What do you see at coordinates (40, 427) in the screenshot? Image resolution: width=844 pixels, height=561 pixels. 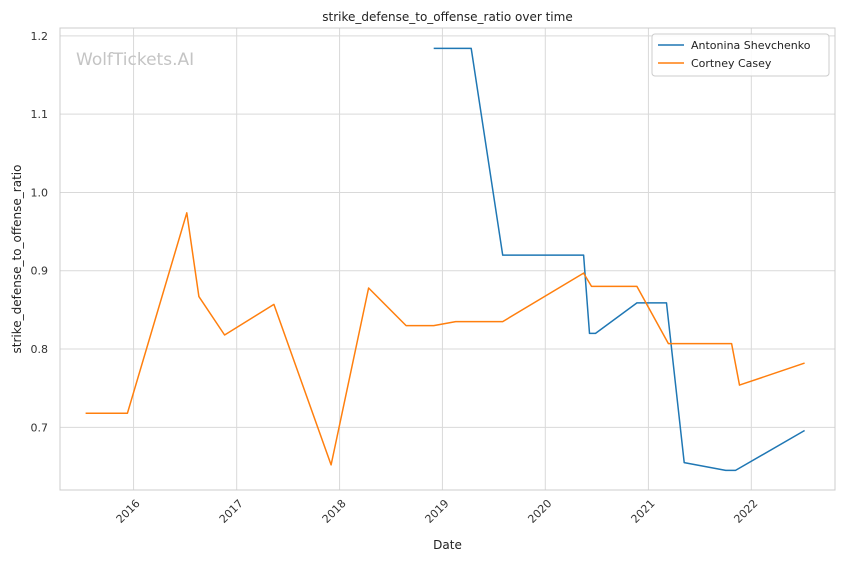 I see `y-tick-label: 0.7` at bounding box center [40, 427].